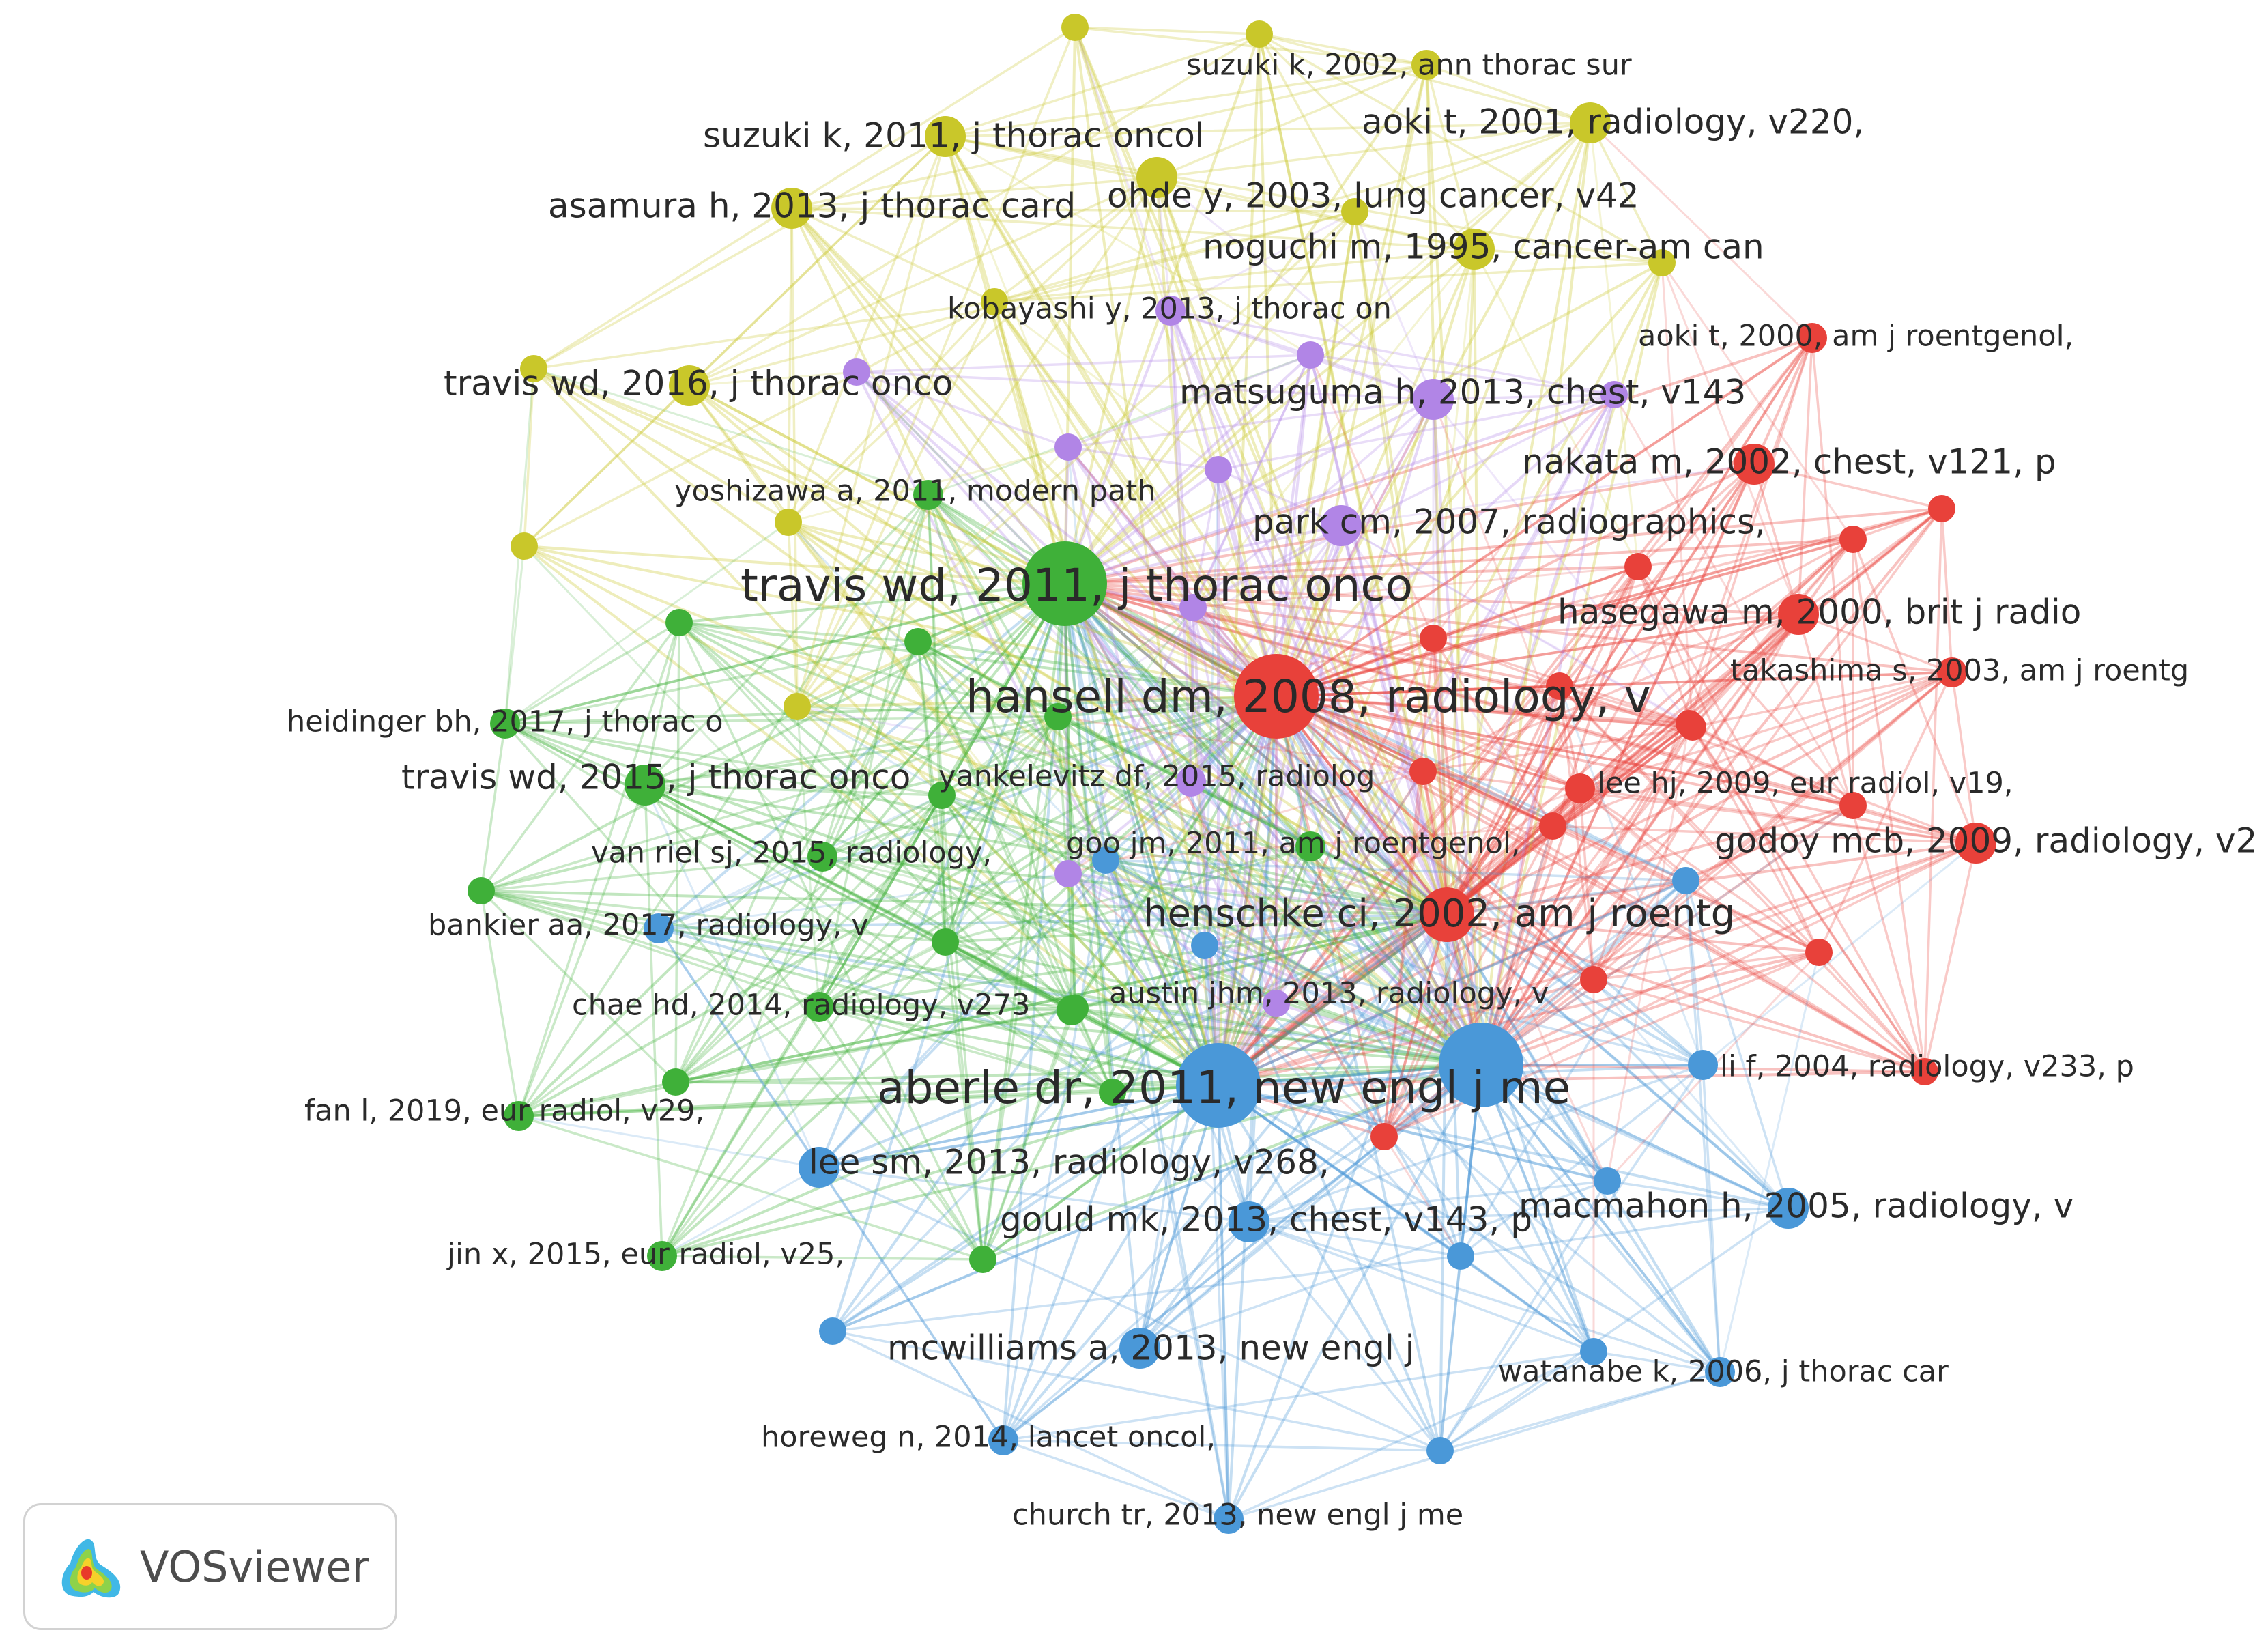 This screenshot has height=1639, width=2268. I want to click on node-gould2013, so click(1249, 1221).